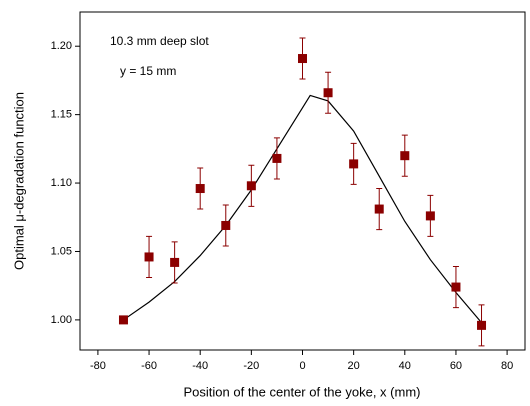 This screenshot has width=530, height=406. Describe the element at coordinates (18, 181) in the screenshot. I see `y-axis-label: Optimal μ-degradation function` at that location.